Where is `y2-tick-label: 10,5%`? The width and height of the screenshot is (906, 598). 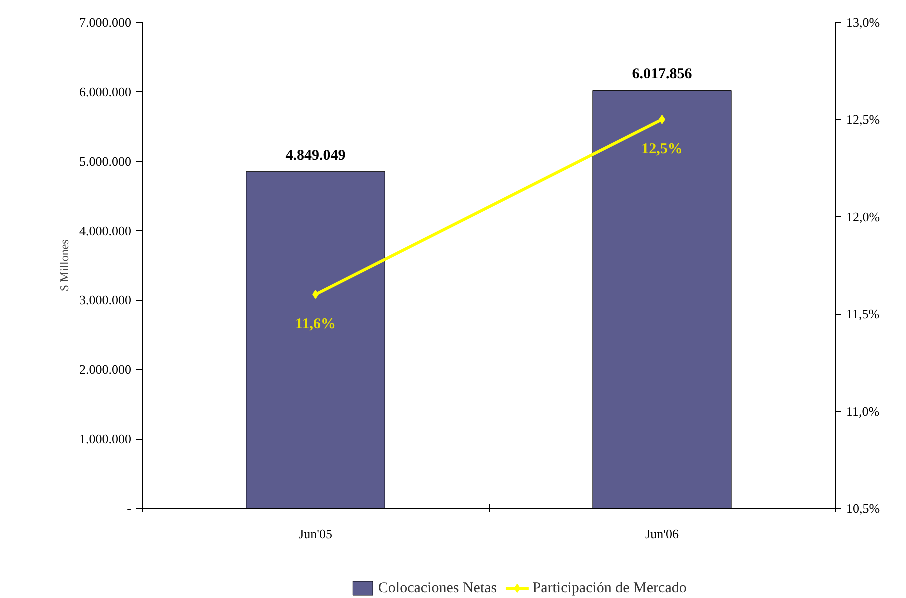 y2-tick-label: 10,5% is located at coordinates (863, 508).